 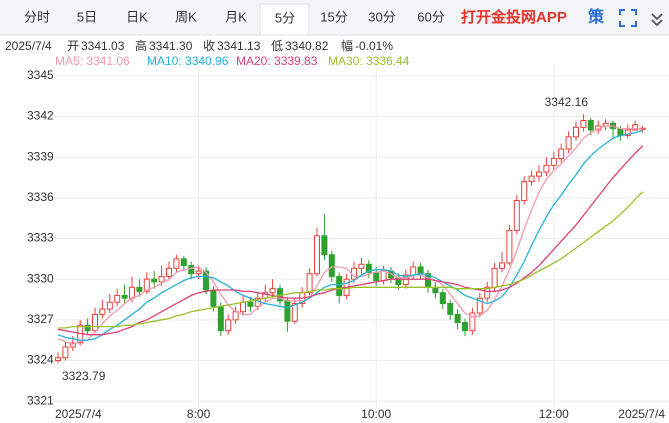 What do you see at coordinates (239, 46) in the screenshot?
I see `quote-value: 3341.13` at bounding box center [239, 46].